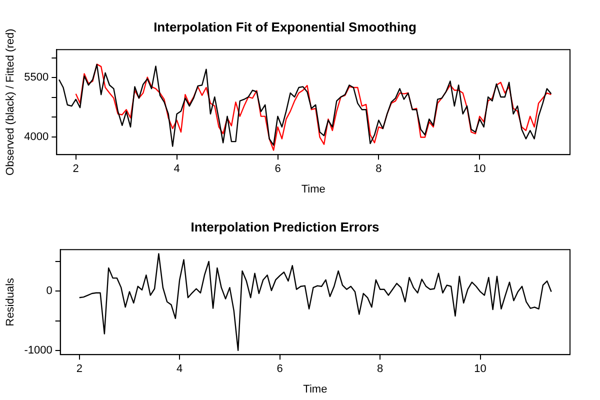  What do you see at coordinates (285, 226) in the screenshot?
I see `chart-title: Interpolation Prediction Errors` at bounding box center [285, 226].